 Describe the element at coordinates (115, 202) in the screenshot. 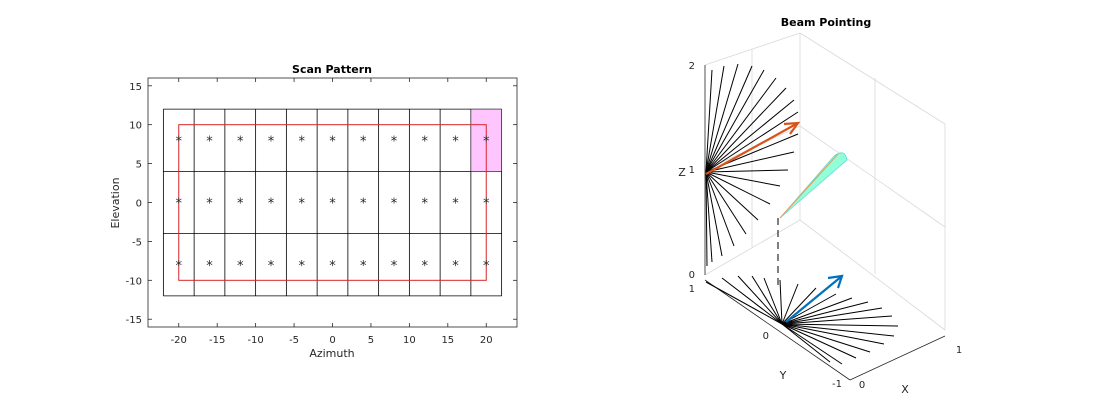

I see `elevation-axis-label: Elevation` at that location.